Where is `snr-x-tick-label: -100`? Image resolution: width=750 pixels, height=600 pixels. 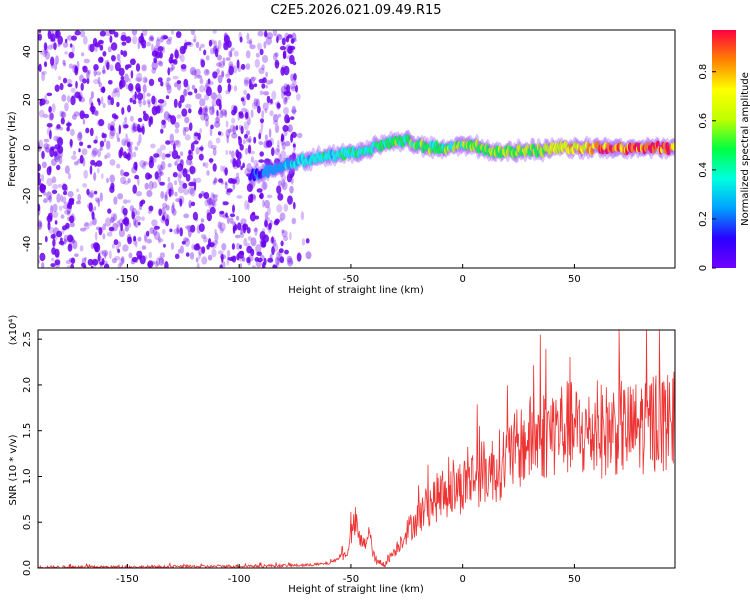 snr-x-tick-label: -100 is located at coordinates (239, 579).